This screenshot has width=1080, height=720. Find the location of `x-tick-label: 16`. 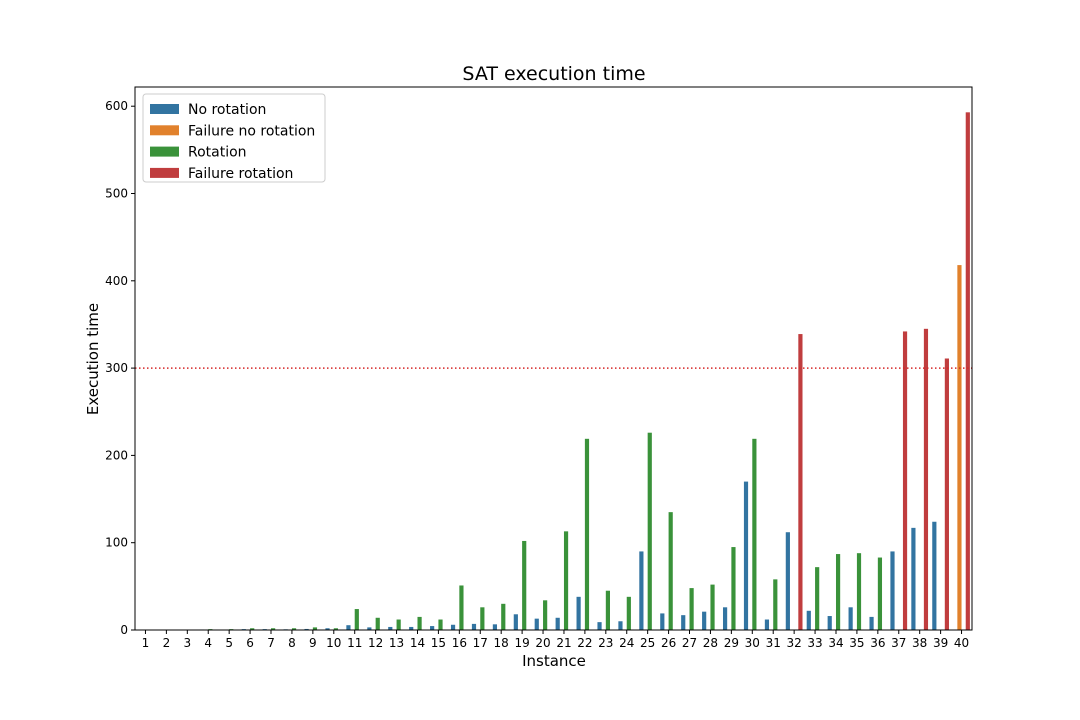

x-tick-label: 16 is located at coordinates (459, 643).